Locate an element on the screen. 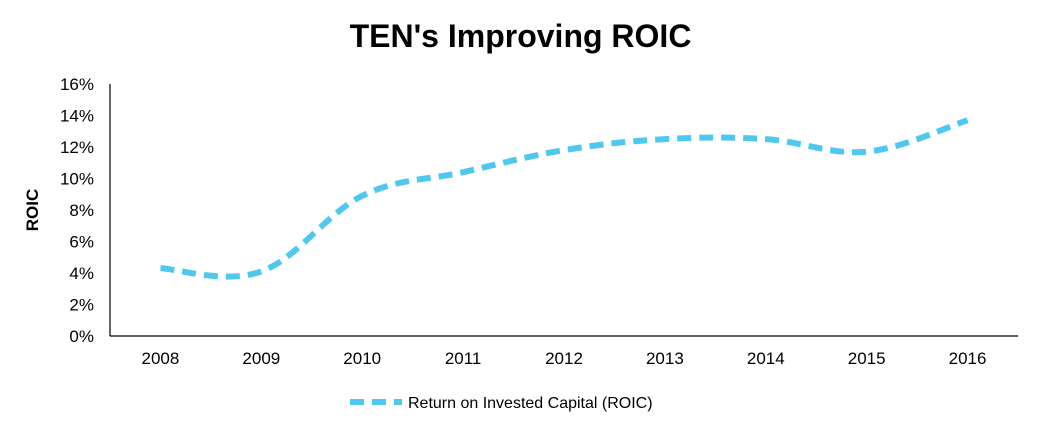 This screenshot has width=1041, height=433. x-tick-label: 2015 is located at coordinates (867, 358).